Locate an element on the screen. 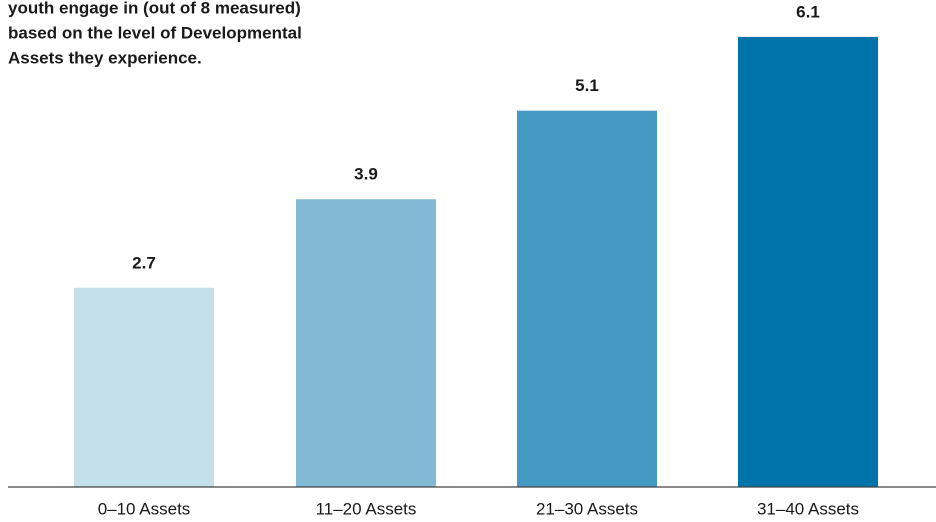 The width and height of the screenshot is (936, 522). chart-title: Assets they experience. is located at coordinates (105, 57).